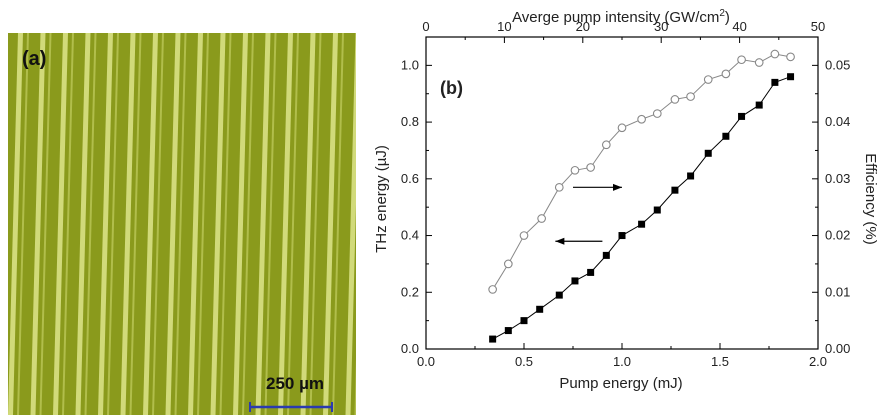  Describe the element at coordinates (410, 64) in the screenshot. I see `y-tick-label: 1.0` at that location.